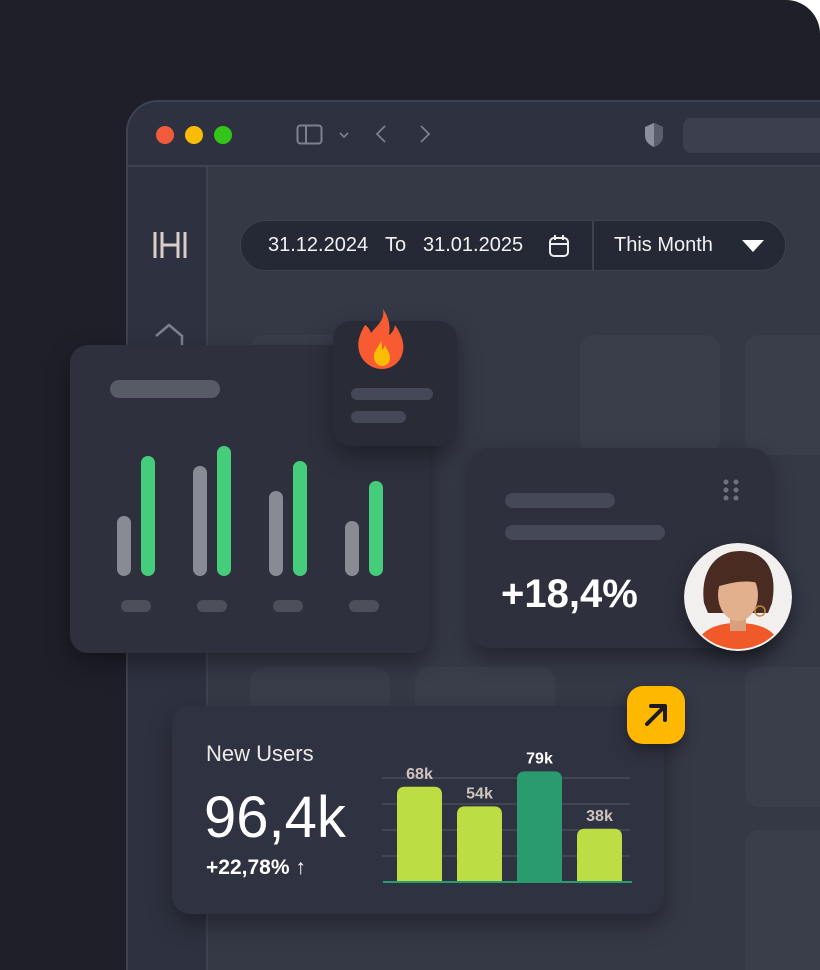 This screenshot has width=820, height=970. What do you see at coordinates (473, 245) in the screenshot?
I see `date-to: 31.01.2025` at bounding box center [473, 245].